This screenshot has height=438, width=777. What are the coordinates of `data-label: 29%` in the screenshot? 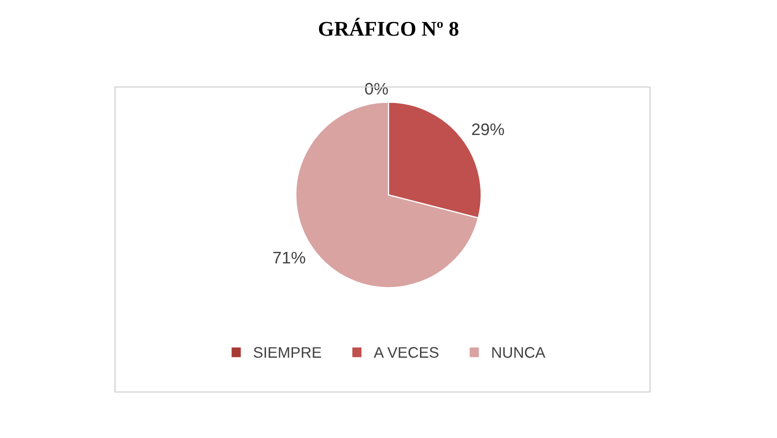 It's located at (488, 129).